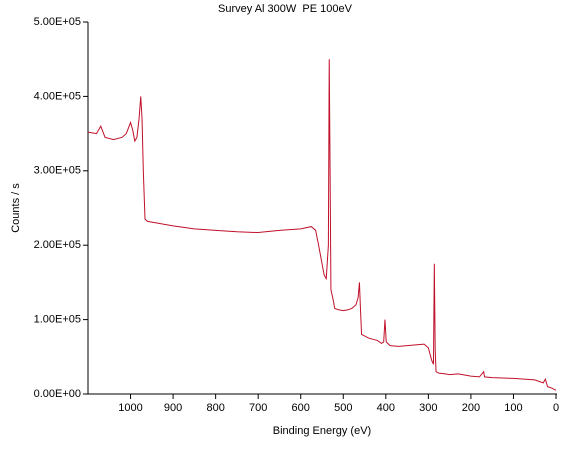 The width and height of the screenshot is (570, 456). What do you see at coordinates (471, 408) in the screenshot?
I see `x-tick-label: 200` at bounding box center [471, 408].